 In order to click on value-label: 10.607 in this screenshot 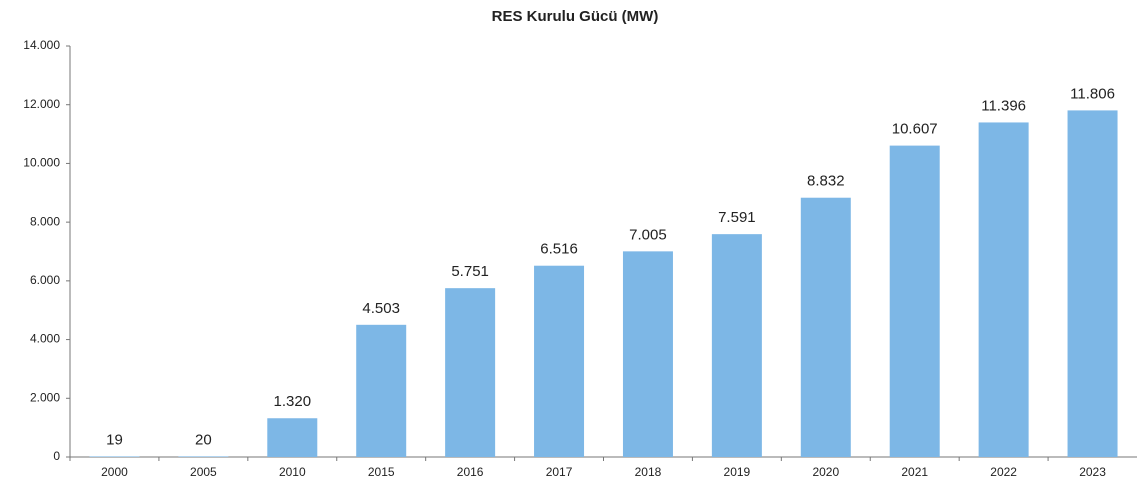, I will do `click(915, 129)`.